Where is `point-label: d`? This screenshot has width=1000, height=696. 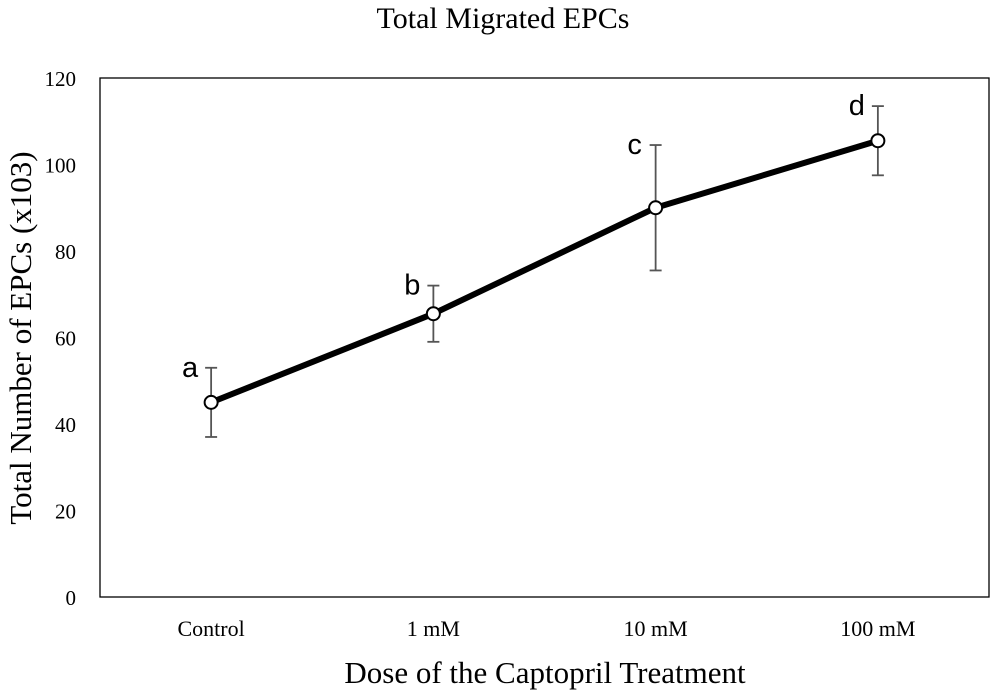 point-label: d is located at coordinates (857, 106).